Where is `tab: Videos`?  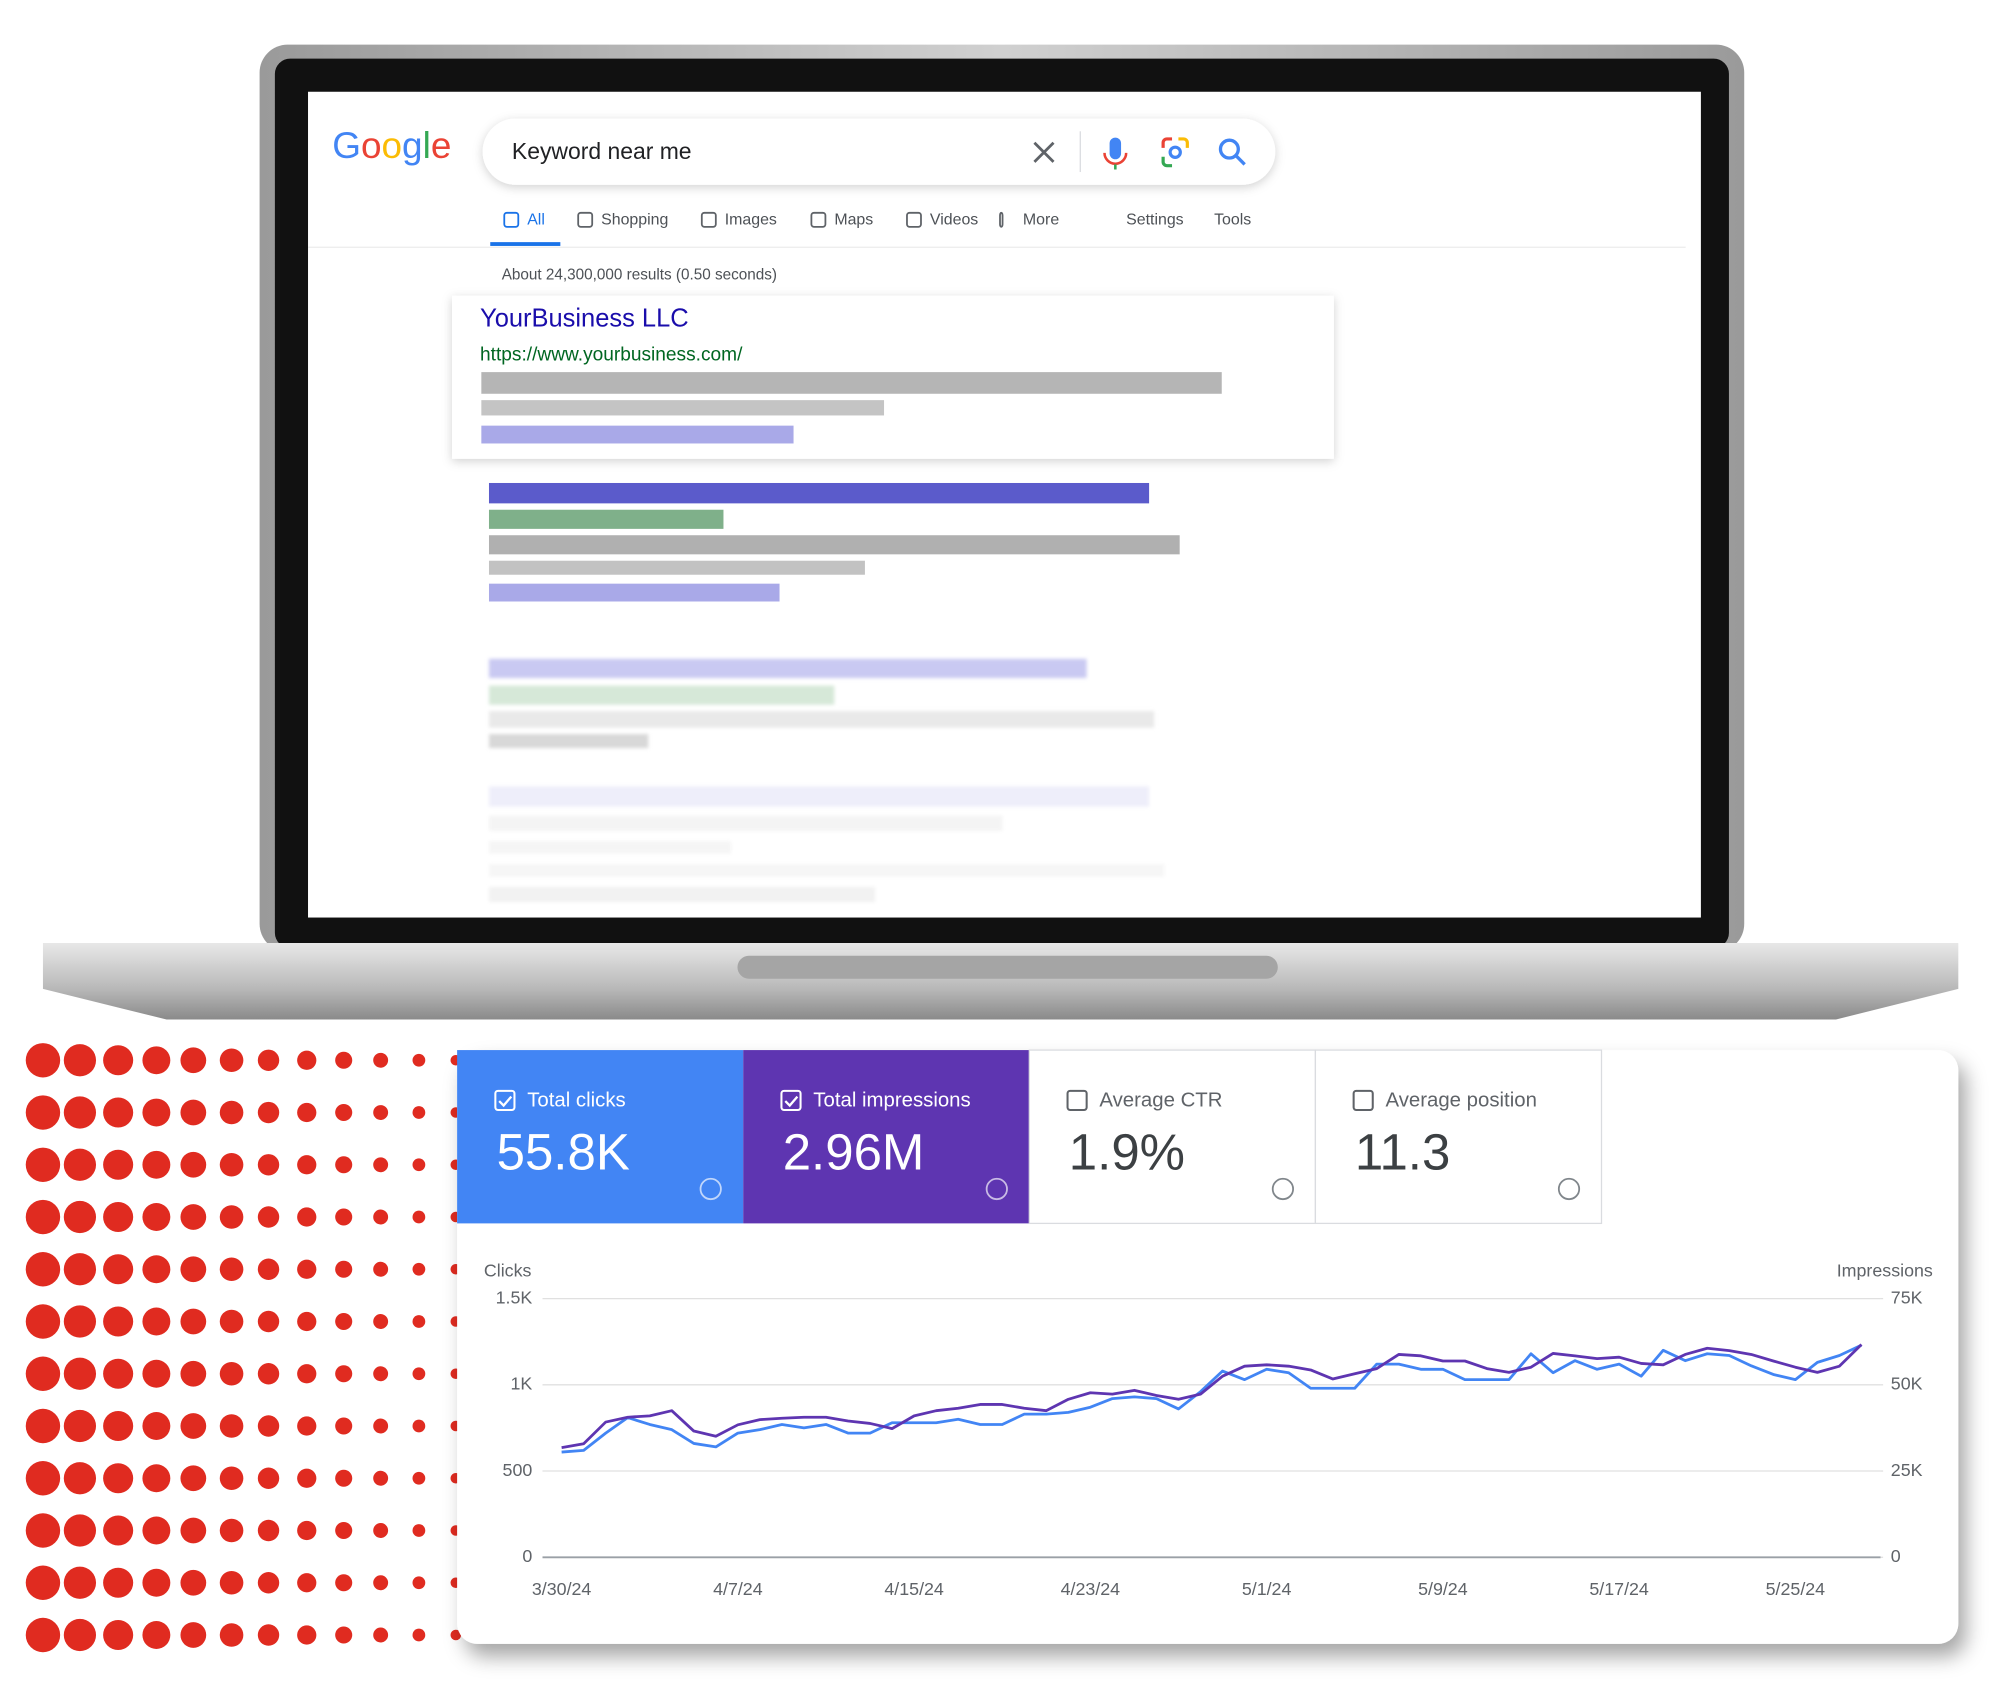
tab: Videos is located at coordinates (954, 220).